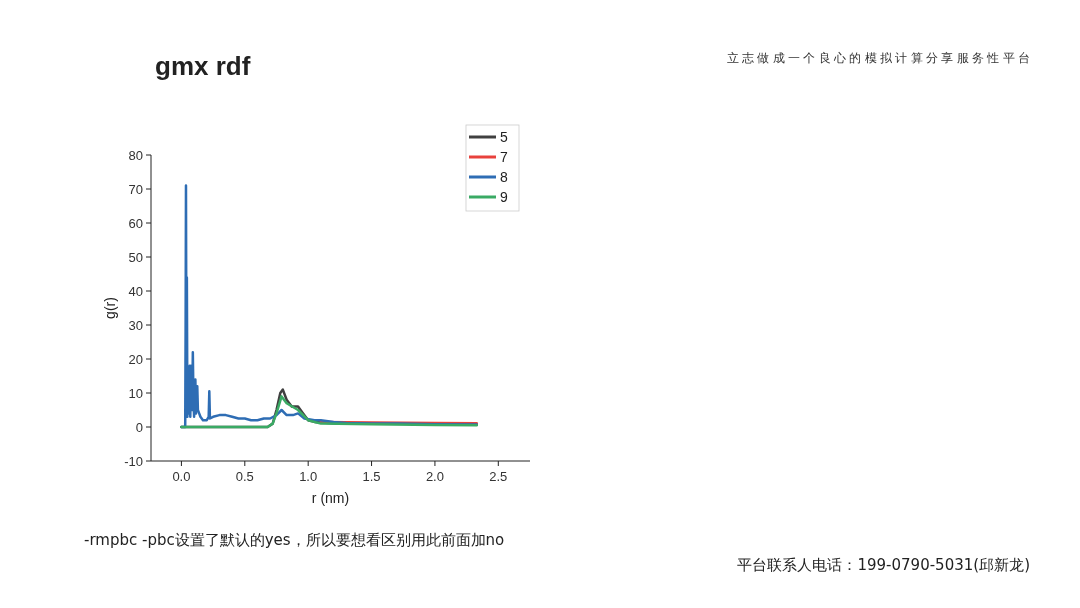 The height and width of the screenshot is (608, 1080). Describe the element at coordinates (135, 223) in the screenshot. I see `y-tick-label: 60` at that location.